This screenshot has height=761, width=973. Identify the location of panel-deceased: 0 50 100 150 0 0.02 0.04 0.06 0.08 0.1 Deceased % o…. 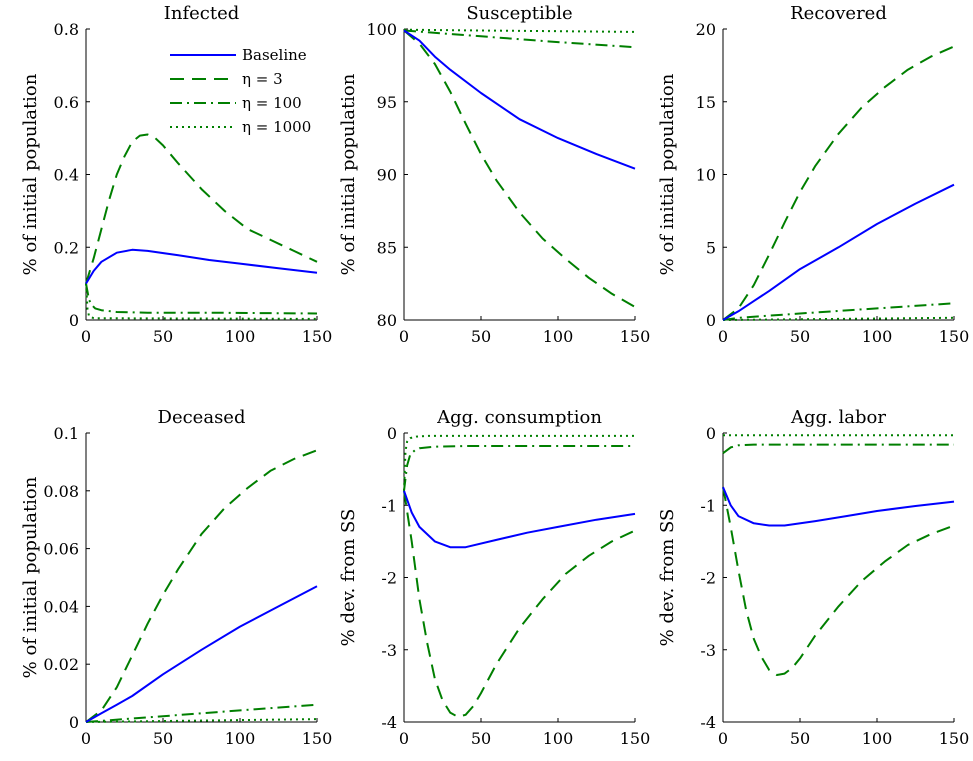
(176, 577).